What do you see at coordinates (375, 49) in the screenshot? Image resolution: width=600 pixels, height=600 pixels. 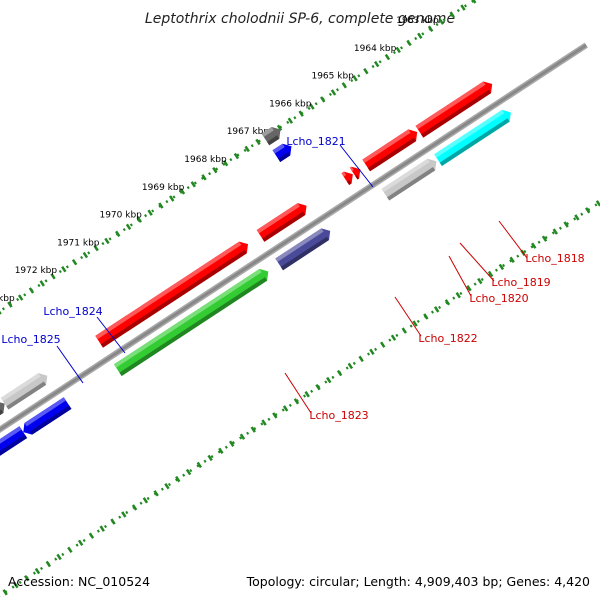 I see `ruler-label: 1964 kbp` at bounding box center [375, 49].